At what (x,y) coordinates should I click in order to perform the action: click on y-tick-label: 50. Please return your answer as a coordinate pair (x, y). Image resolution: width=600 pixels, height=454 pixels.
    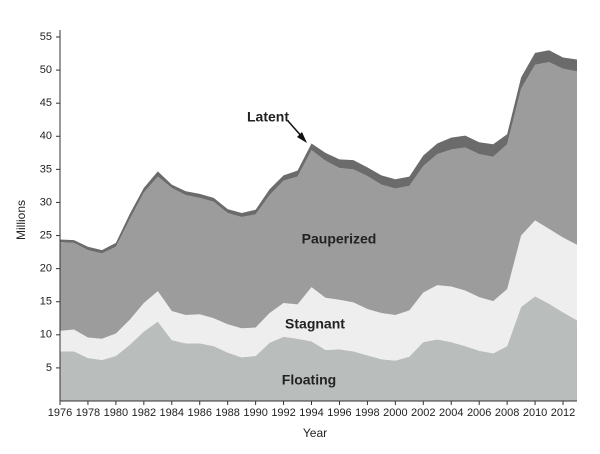
    Looking at the image, I should click on (46, 70).